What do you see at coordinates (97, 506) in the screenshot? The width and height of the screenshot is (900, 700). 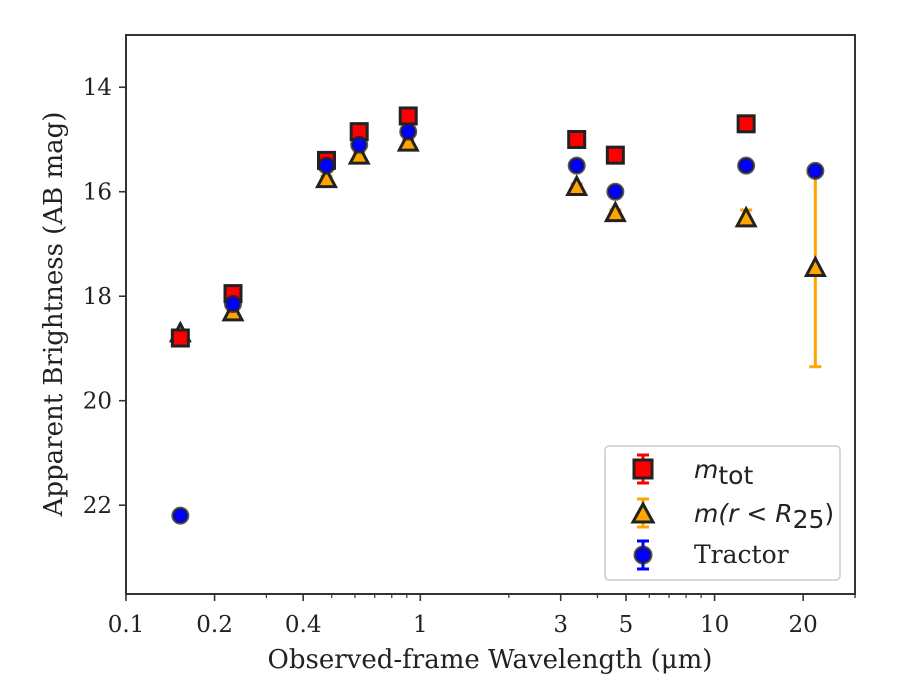 I see `y-tick-label: 22` at bounding box center [97, 506].